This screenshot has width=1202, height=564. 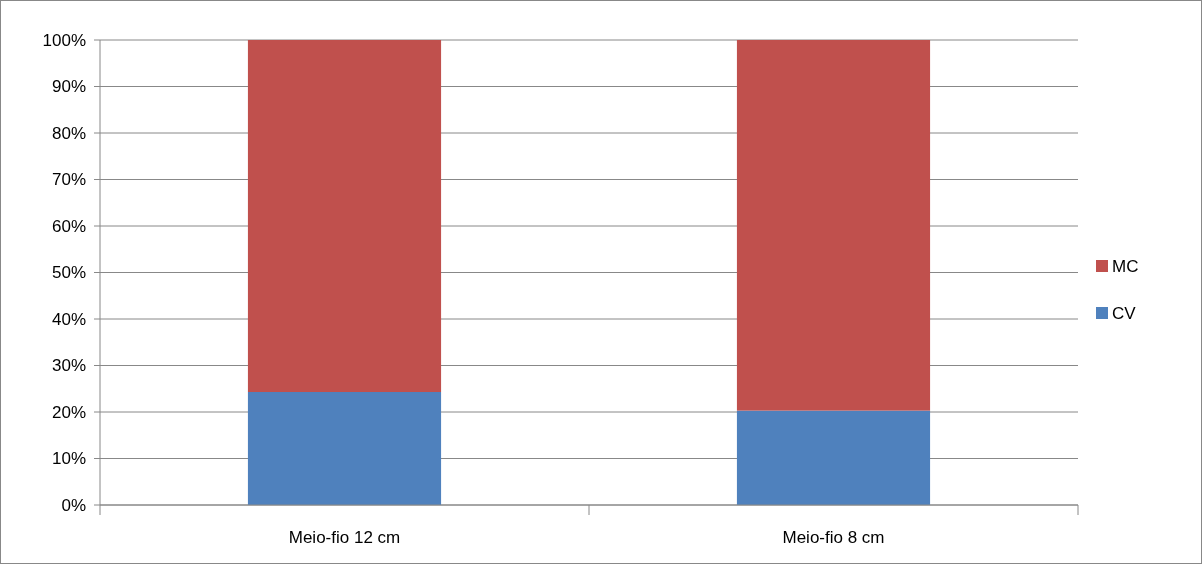 What do you see at coordinates (833, 537) in the screenshot?
I see `x-tick-label: Meio-fio 8 cm` at bounding box center [833, 537].